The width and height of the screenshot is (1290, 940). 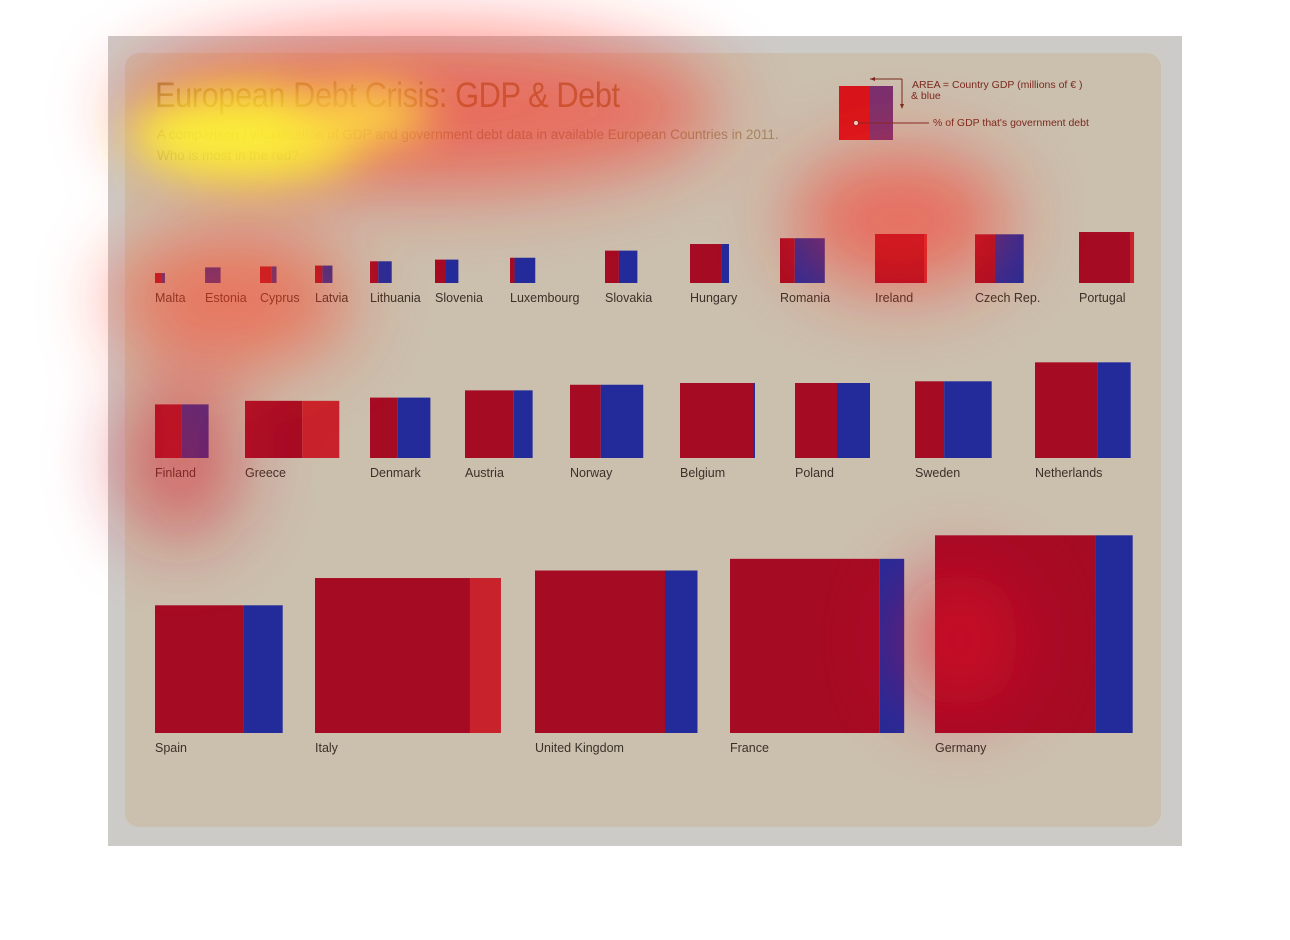 What do you see at coordinates (579, 748) in the screenshot?
I see `country-label: United Kingdom` at bounding box center [579, 748].